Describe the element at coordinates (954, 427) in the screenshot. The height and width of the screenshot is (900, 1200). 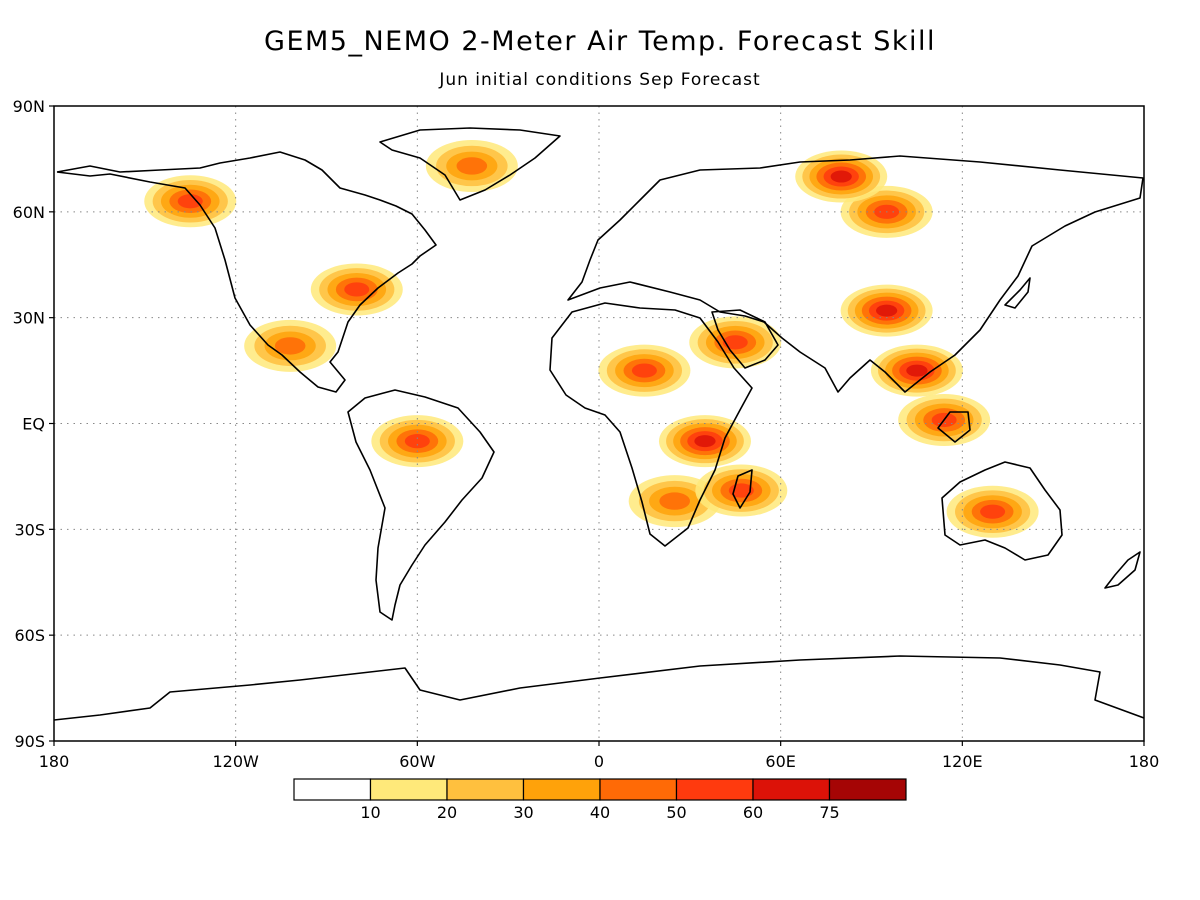
I see `coast-borneo` at that location.